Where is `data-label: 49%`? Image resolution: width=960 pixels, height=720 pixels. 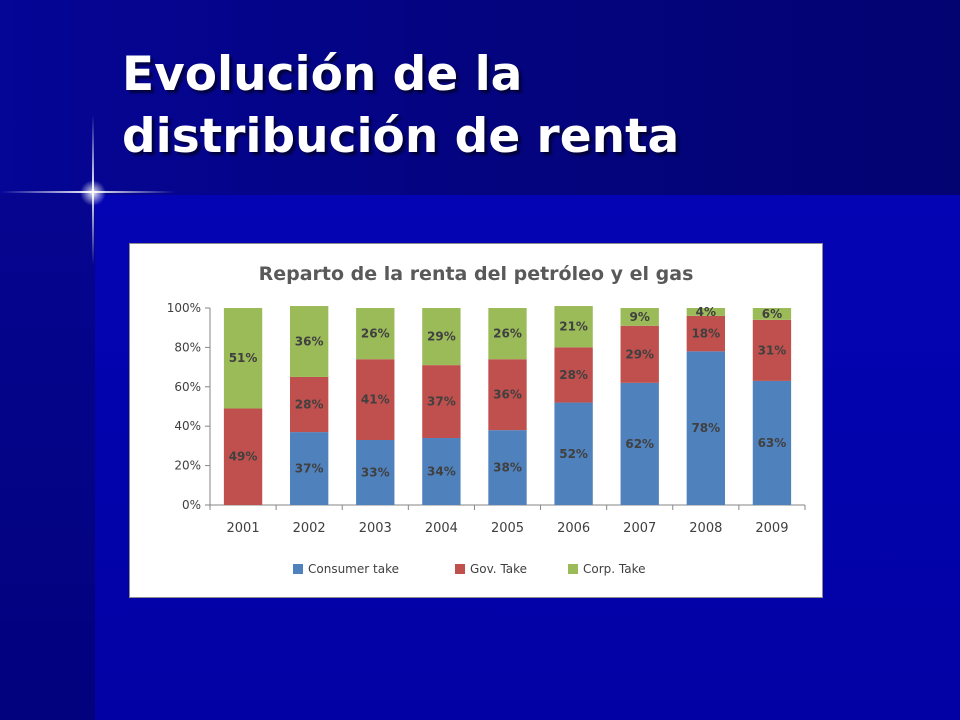 data-label: 49% is located at coordinates (243, 457).